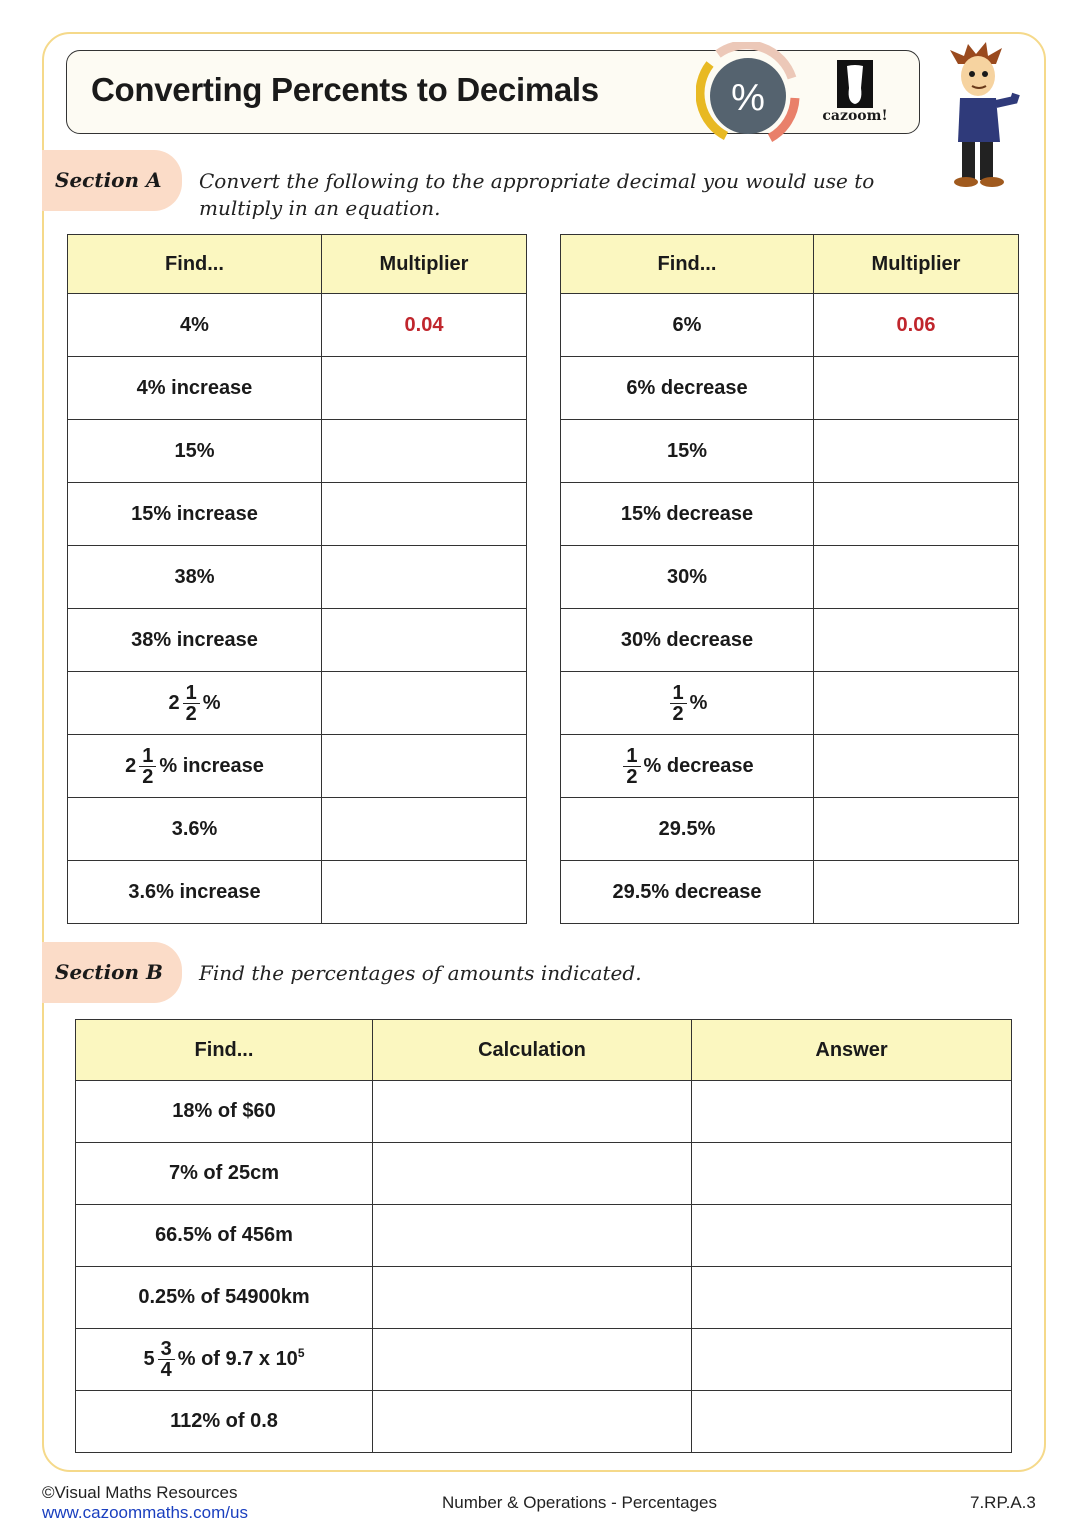 The width and height of the screenshot is (1086, 1536). I want to click on find-cell: 38%, so click(194, 577).